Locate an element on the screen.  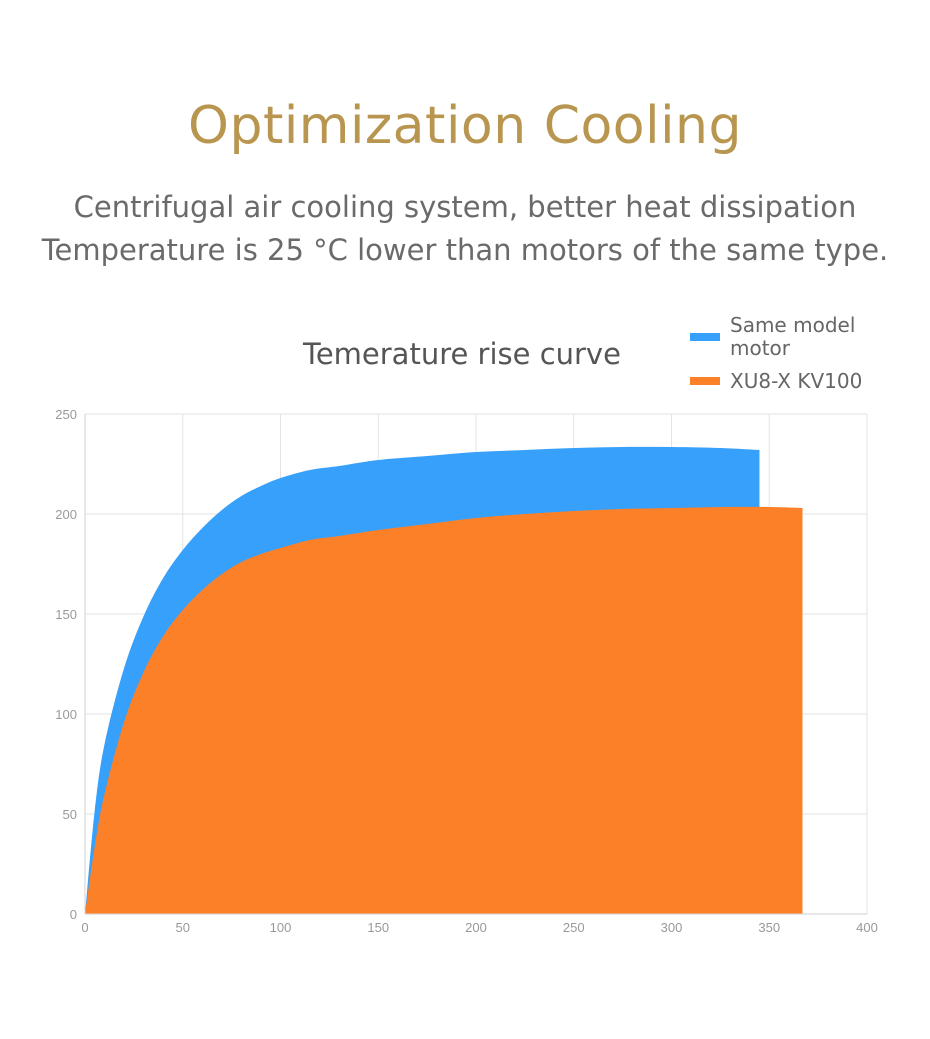
y-tick-label: 0 is located at coordinates (73, 914).